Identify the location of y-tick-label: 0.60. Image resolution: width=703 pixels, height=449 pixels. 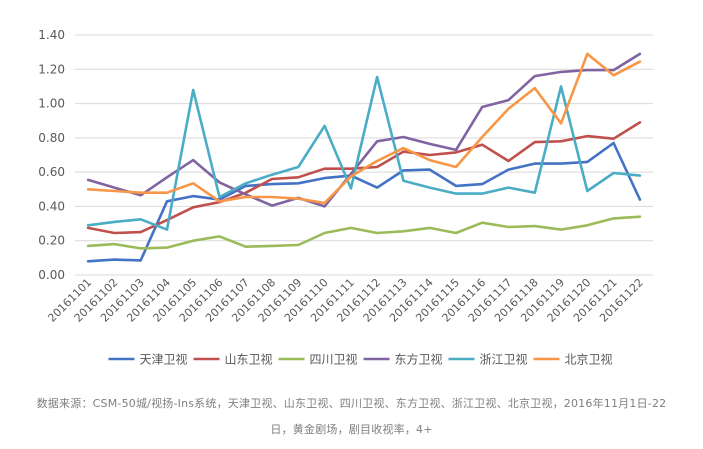
(51, 172).